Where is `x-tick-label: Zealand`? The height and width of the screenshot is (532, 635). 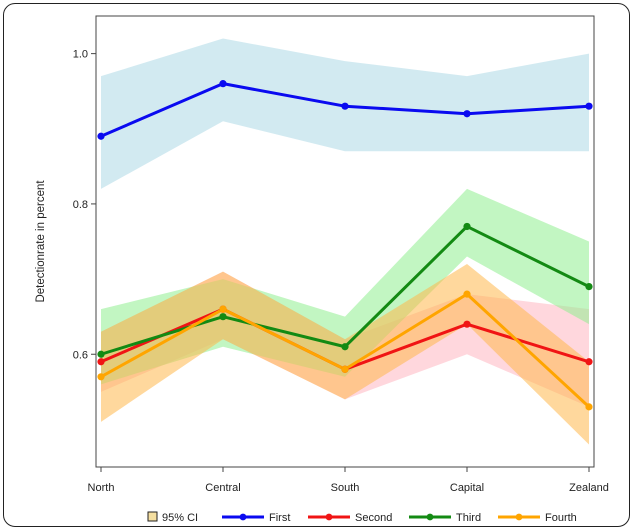
x-tick-label: Zealand is located at coordinates (589, 488).